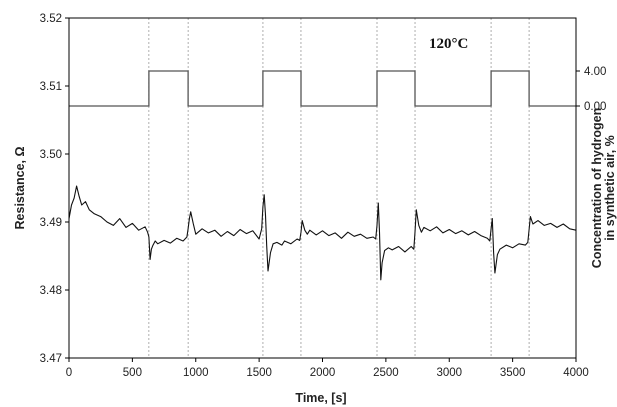 This screenshot has height=407, width=617. What do you see at coordinates (69, 373) in the screenshot?
I see `x-tick-label: 0` at bounding box center [69, 373].